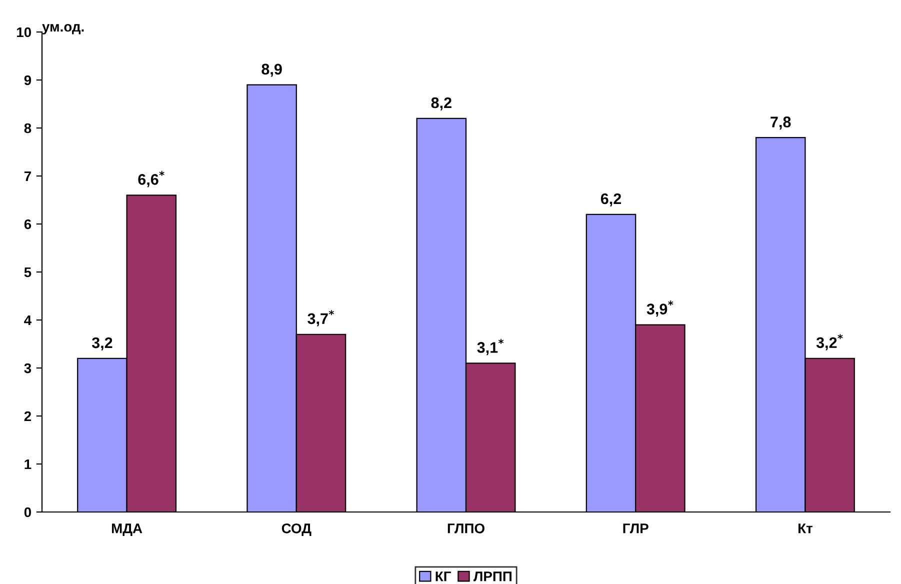 This screenshot has width=901, height=584. I want to click on x-tick-label: МДА, so click(127, 530).